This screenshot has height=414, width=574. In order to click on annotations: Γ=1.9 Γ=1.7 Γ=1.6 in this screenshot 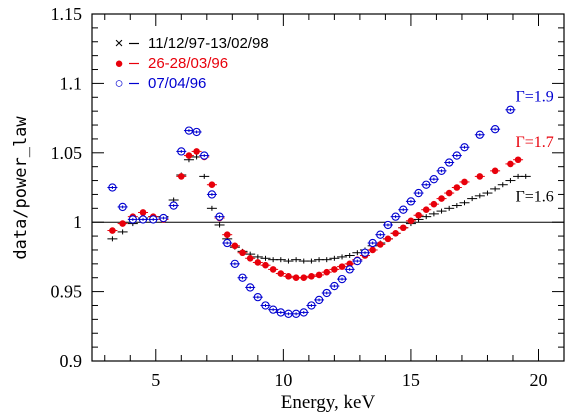, I will do `click(535, 146)`.